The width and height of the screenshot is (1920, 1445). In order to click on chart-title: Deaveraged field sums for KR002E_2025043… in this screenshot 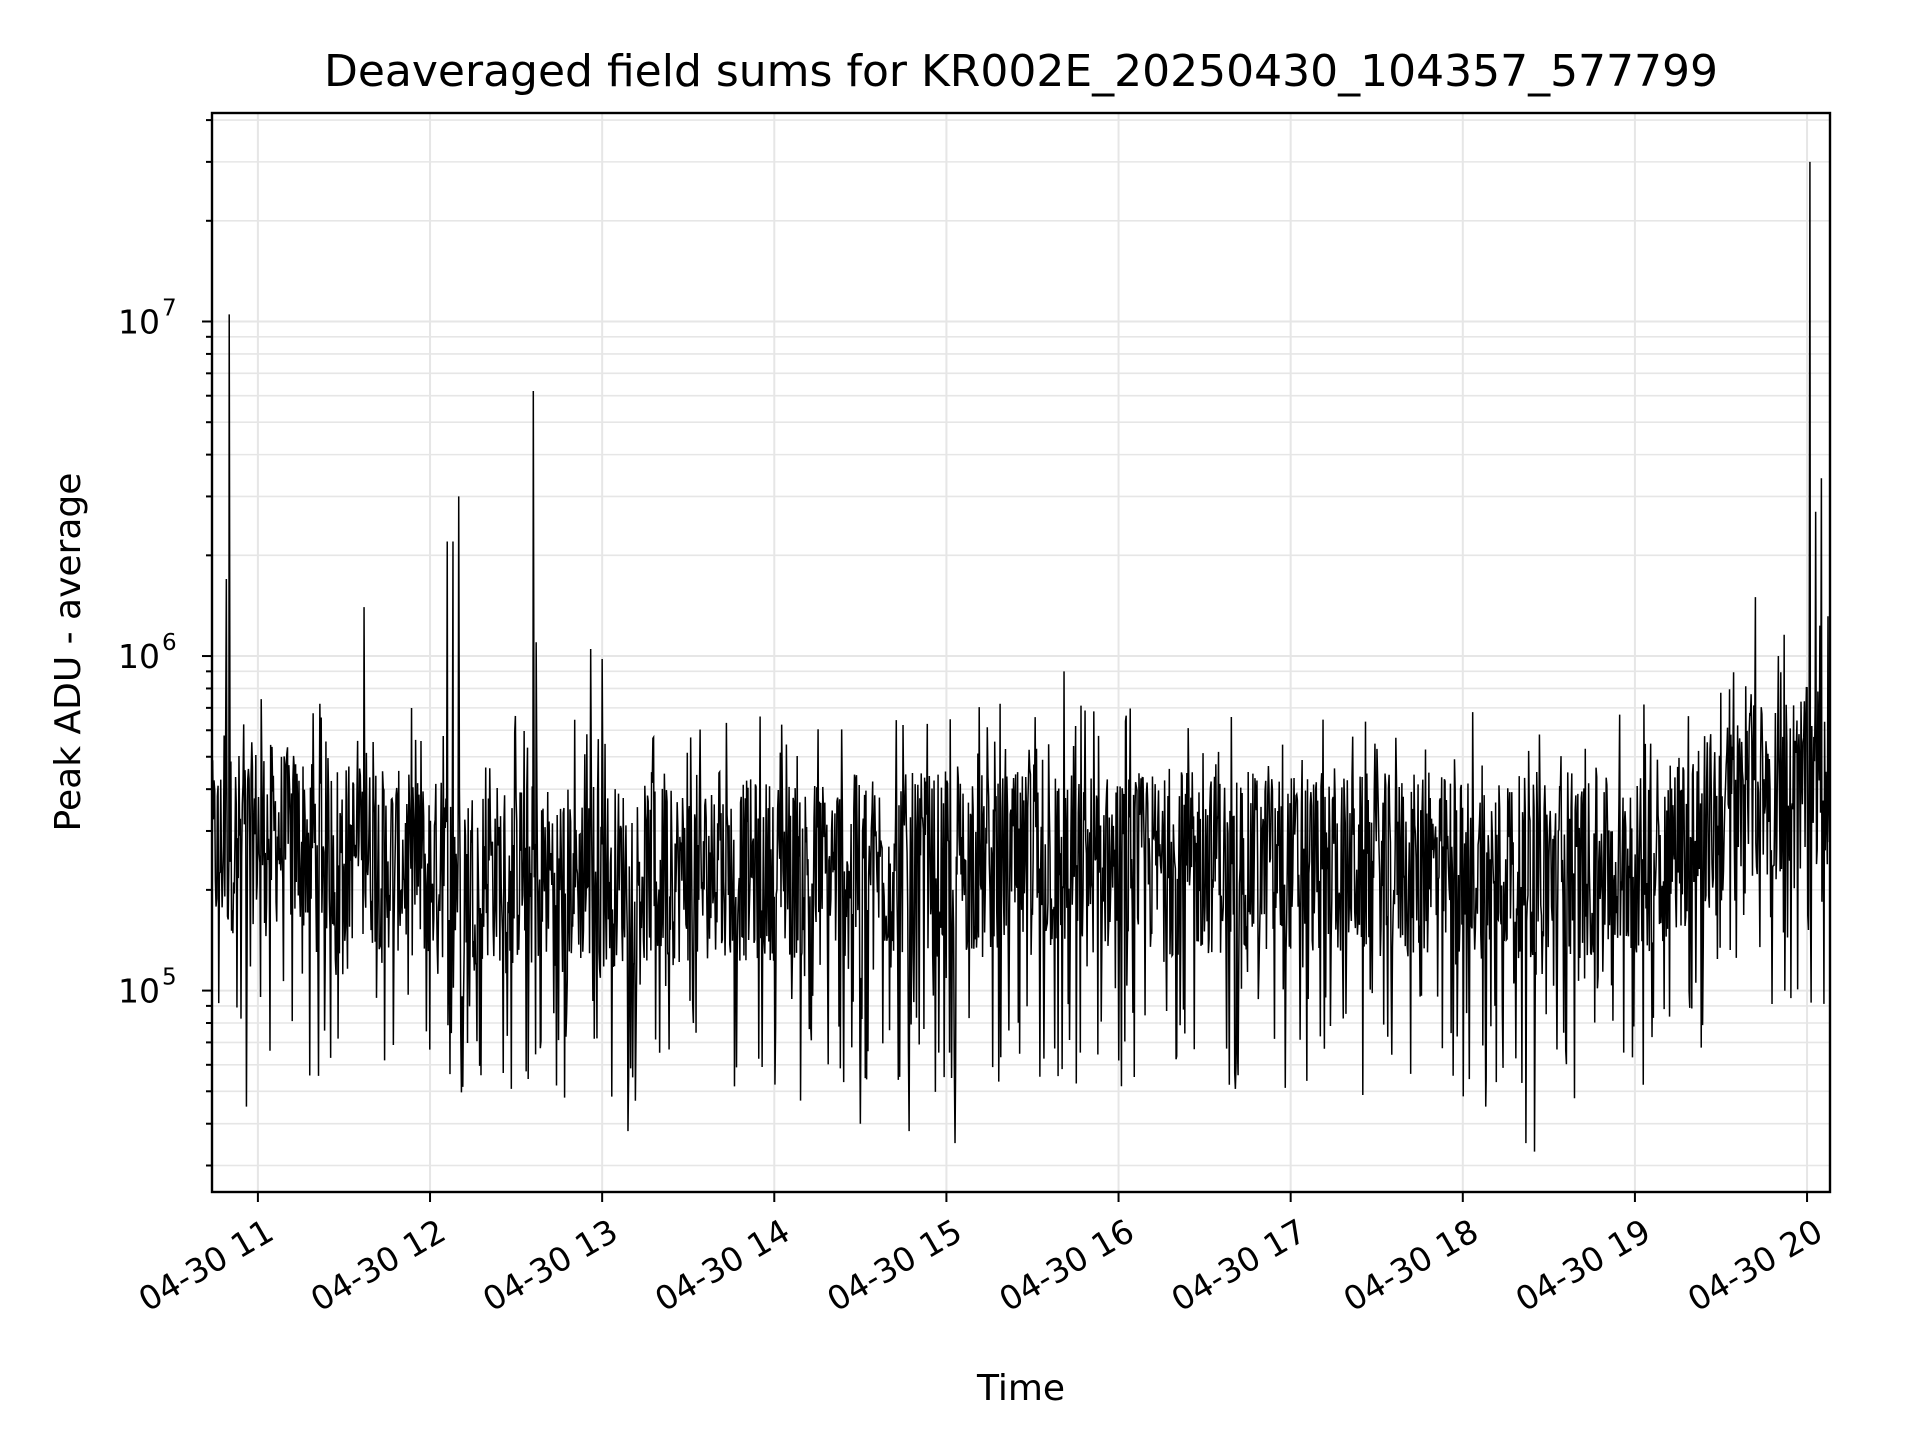, I will do `click(1021, 71)`.